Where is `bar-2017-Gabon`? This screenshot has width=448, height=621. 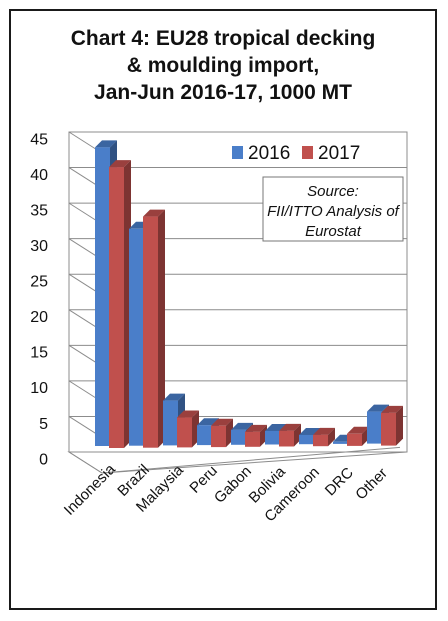 bar-2017-Gabon is located at coordinates (252, 439).